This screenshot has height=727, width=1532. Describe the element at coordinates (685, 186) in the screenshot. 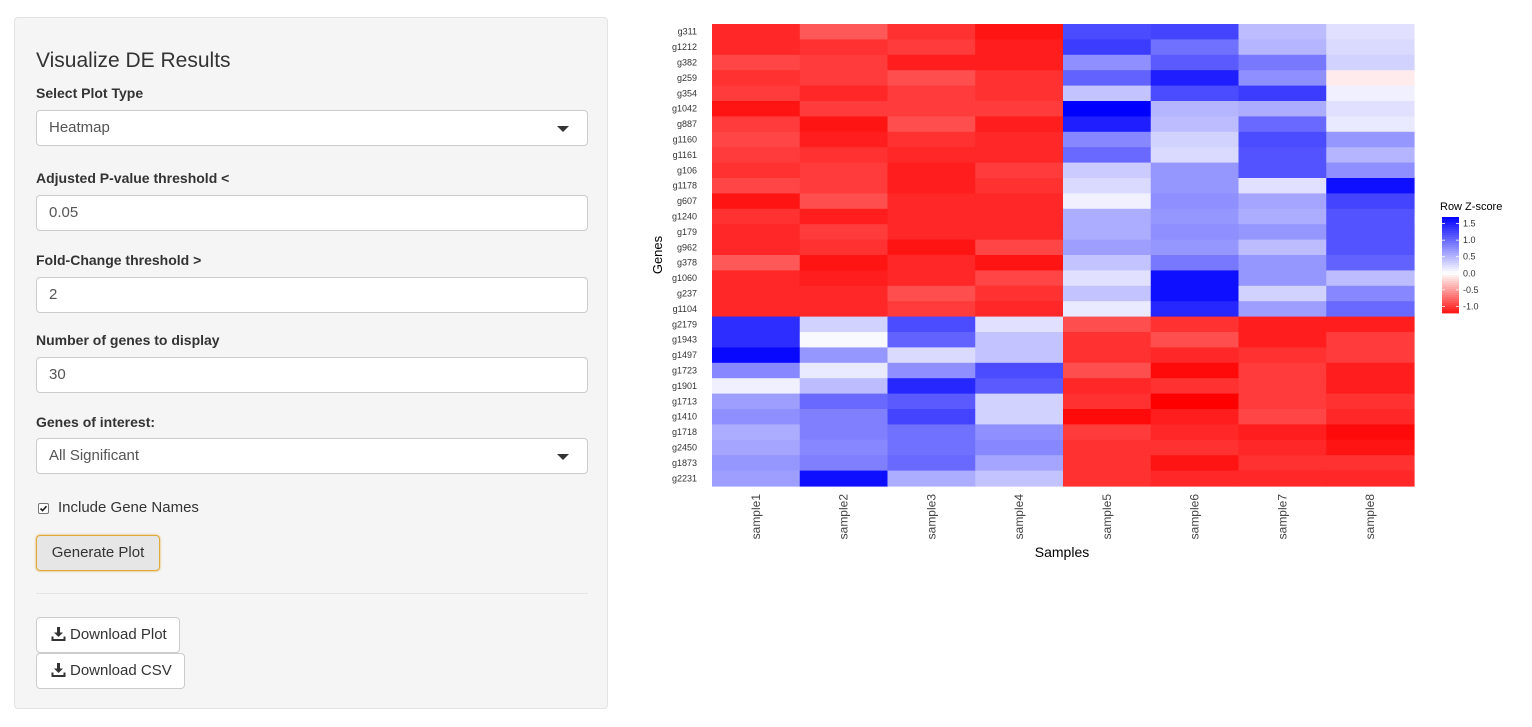

I see `row-label: g1178` at that location.